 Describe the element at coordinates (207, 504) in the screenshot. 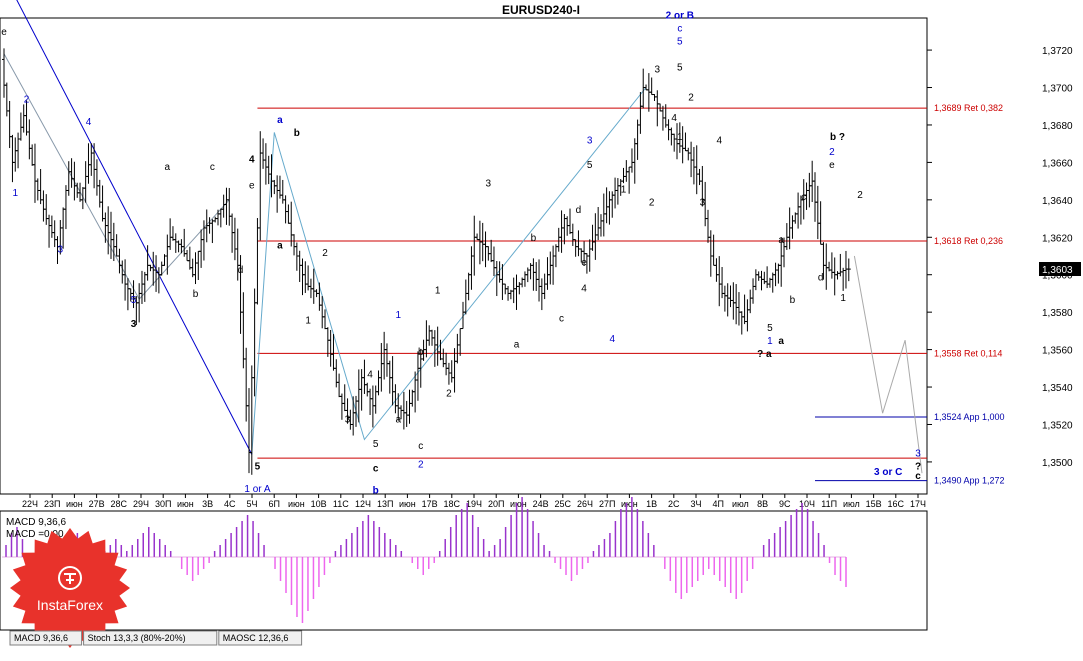

I see `time-tick-label: 3В` at that location.